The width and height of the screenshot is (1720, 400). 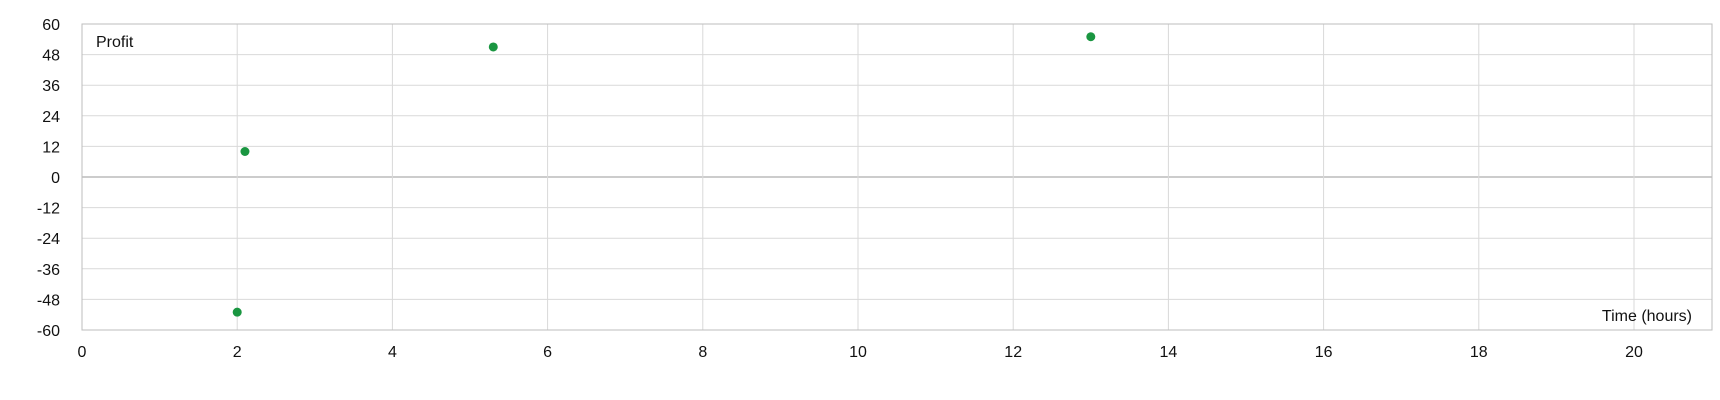 What do you see at coordinates (48, 209) in the screenshot?
I see `y-tick-label: -12` at bounding box center [48, 209].